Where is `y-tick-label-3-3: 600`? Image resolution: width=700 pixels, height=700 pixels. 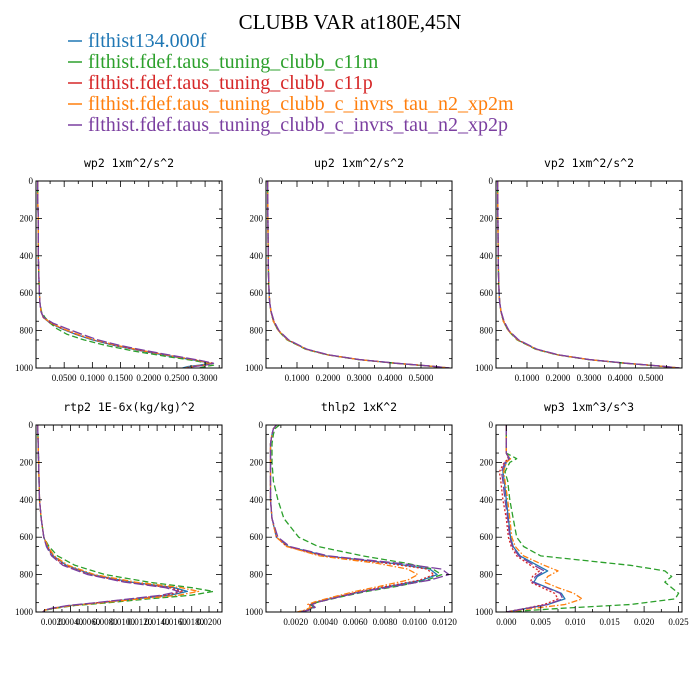 y-tick-label-3-3: 600 is located at coordinates (27, 537).